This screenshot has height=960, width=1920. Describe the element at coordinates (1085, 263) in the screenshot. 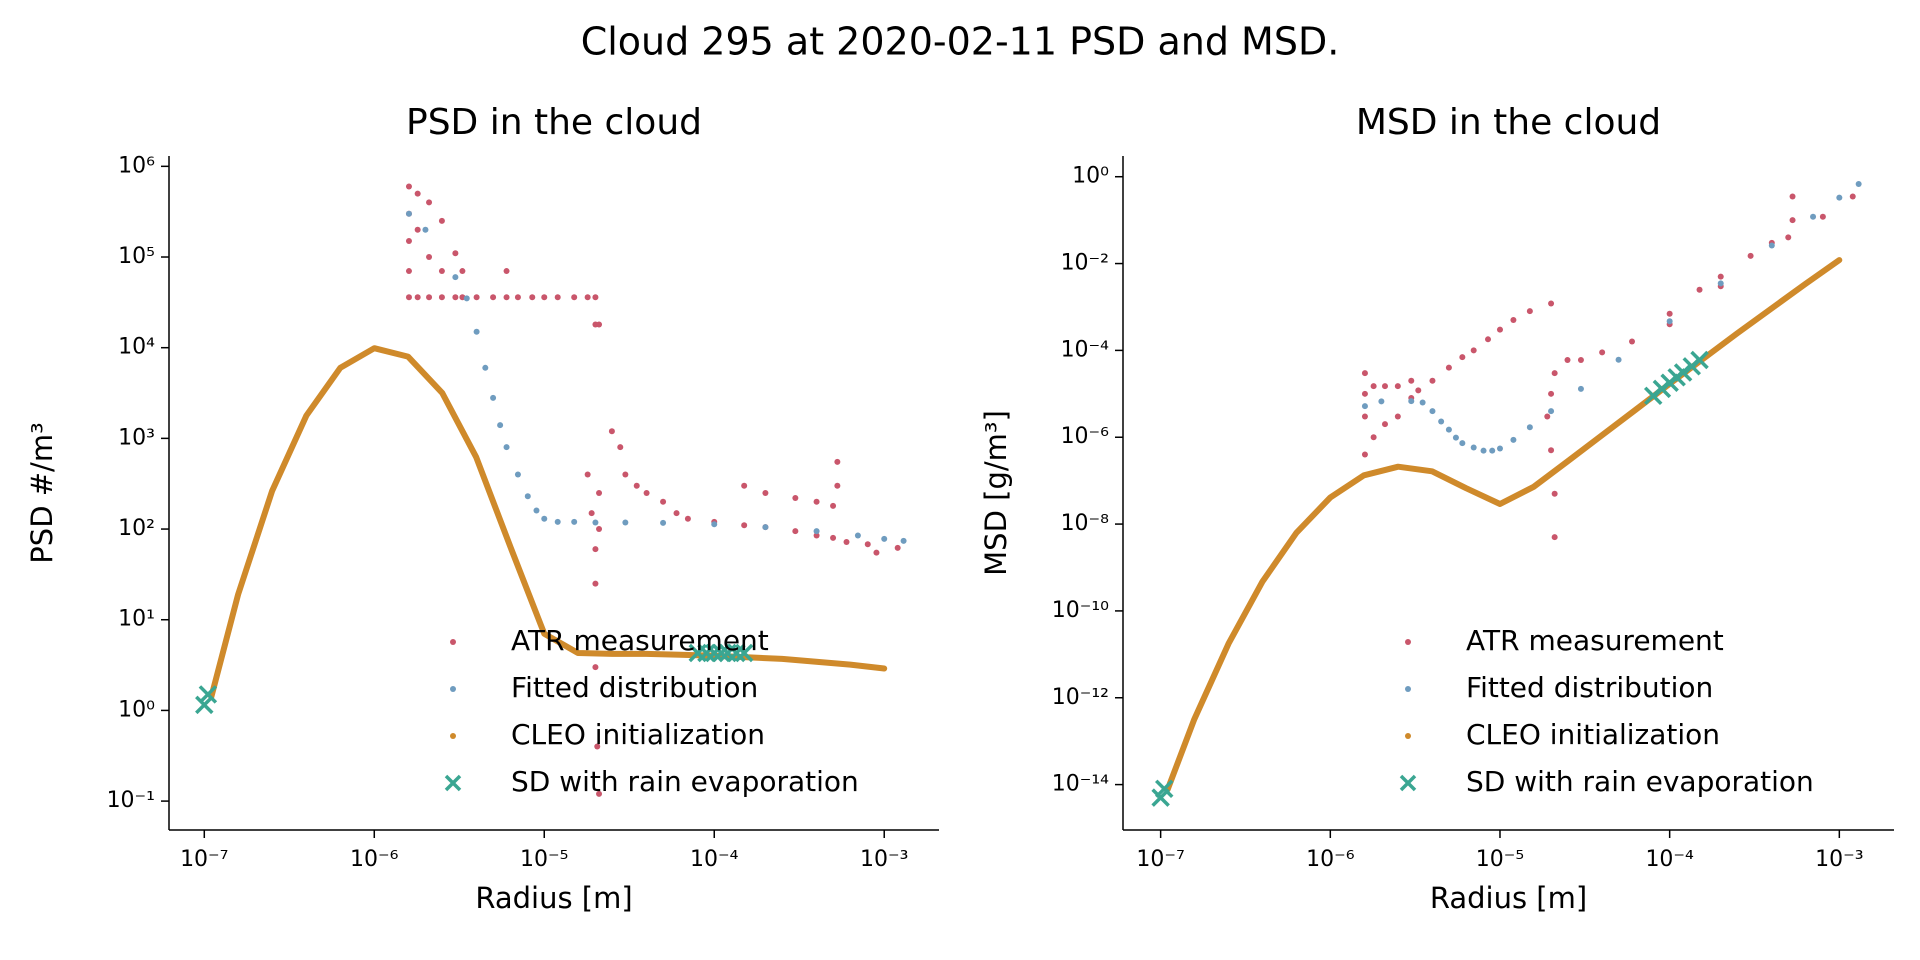

I see `y-tick-label: 10⁻²` at that location.